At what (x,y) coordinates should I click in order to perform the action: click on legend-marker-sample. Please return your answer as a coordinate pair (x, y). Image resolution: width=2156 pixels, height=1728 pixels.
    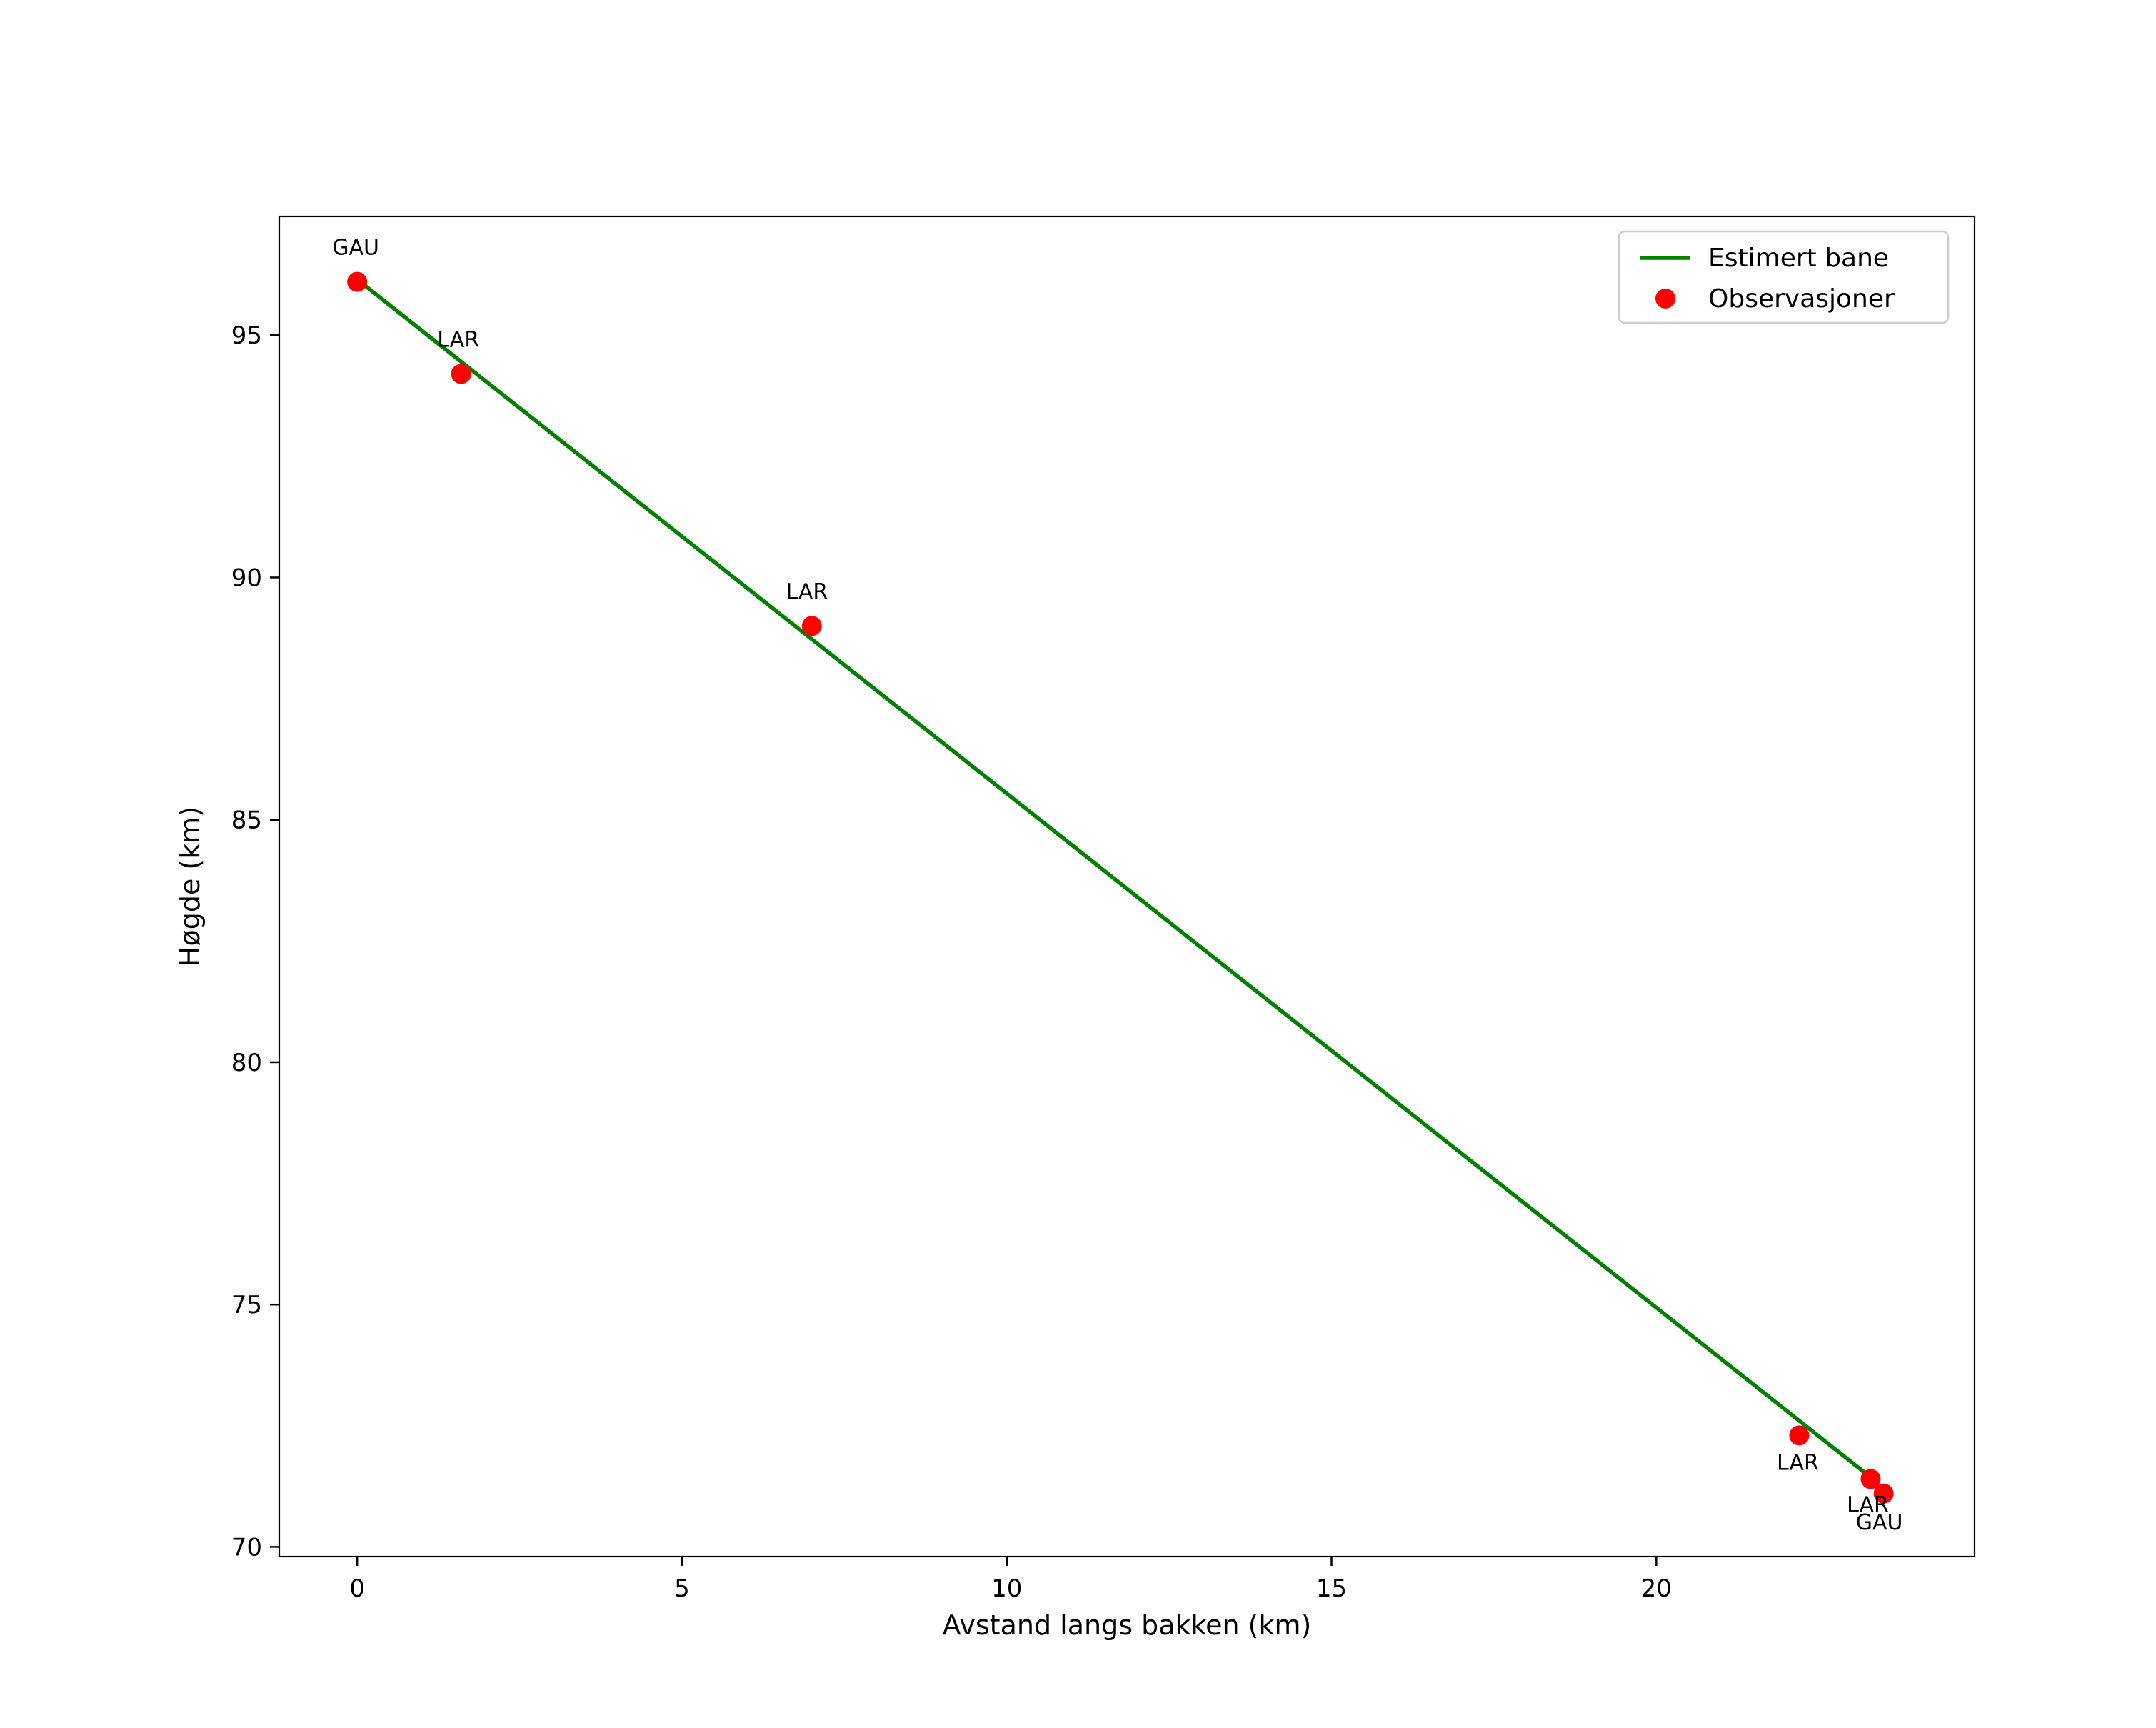
    Looking at the image, I should click on (1665, 299).